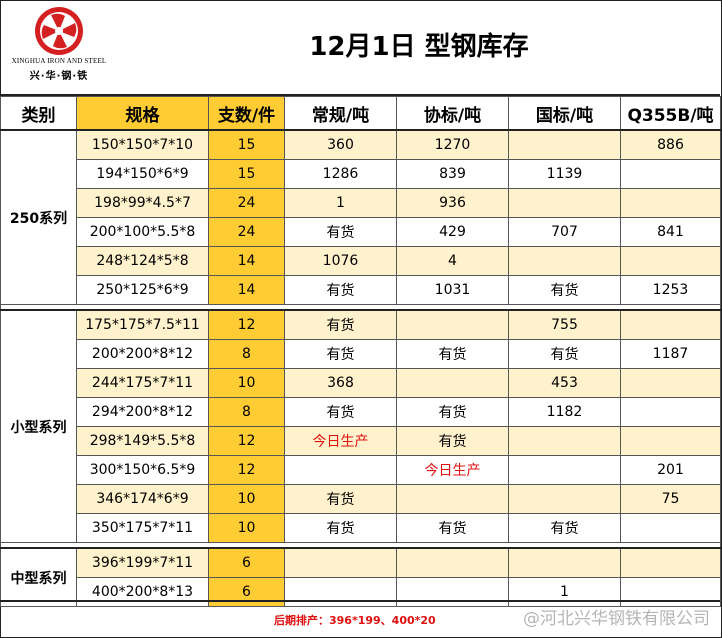  Describe the element at coordinates (59, 47) in the screenshot. I see `company-logo: XINGHUA IRON AND STEEL 兴·华·钢·铁` at that location.